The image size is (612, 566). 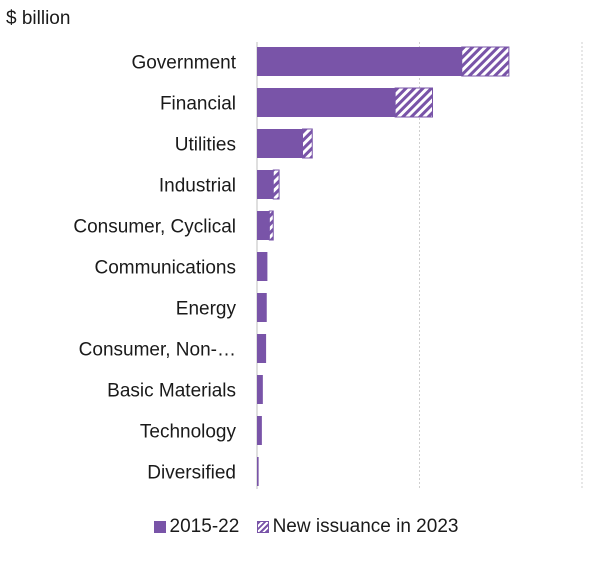 What do you see at coordinates (166, 268) in the screenshot?
I see `category-label: Communications` at bounding box center [166, 268].